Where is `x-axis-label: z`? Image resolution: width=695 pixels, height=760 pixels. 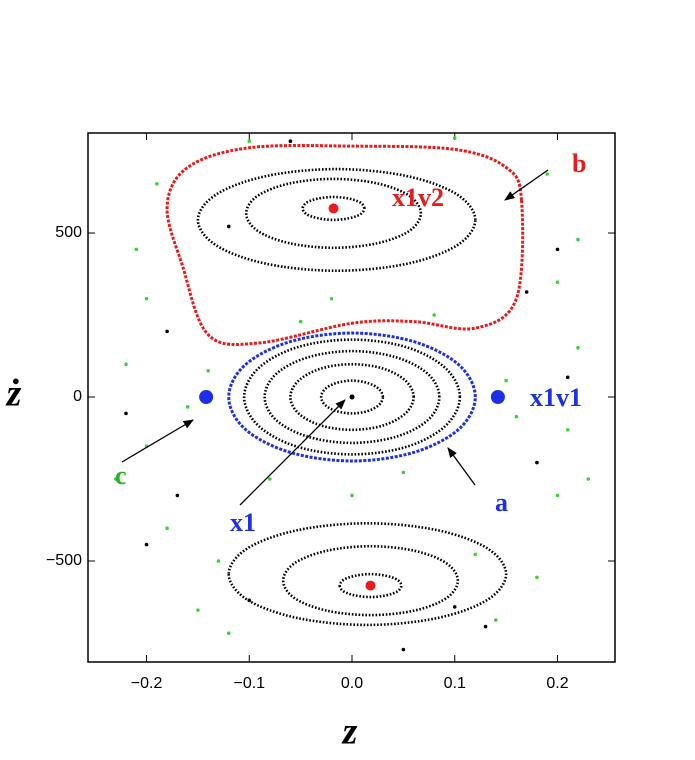 x-axis-label: z is located at coordinates (349, 732).